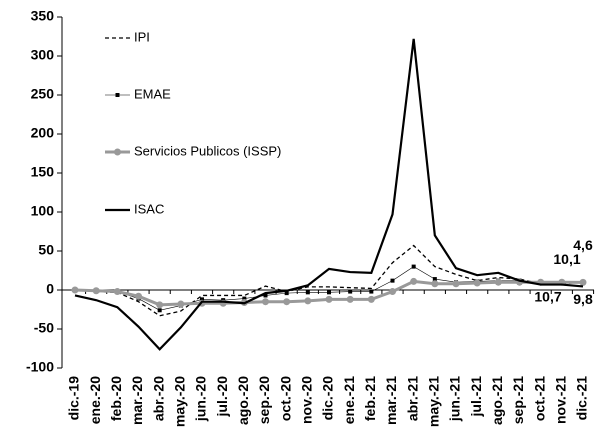 This screenshot has width=596, height=441. What do you see at coordinates (349, 400) in the screenshot?
I see `x-tick-label: ene.-21` at bounding box center [349, 400].